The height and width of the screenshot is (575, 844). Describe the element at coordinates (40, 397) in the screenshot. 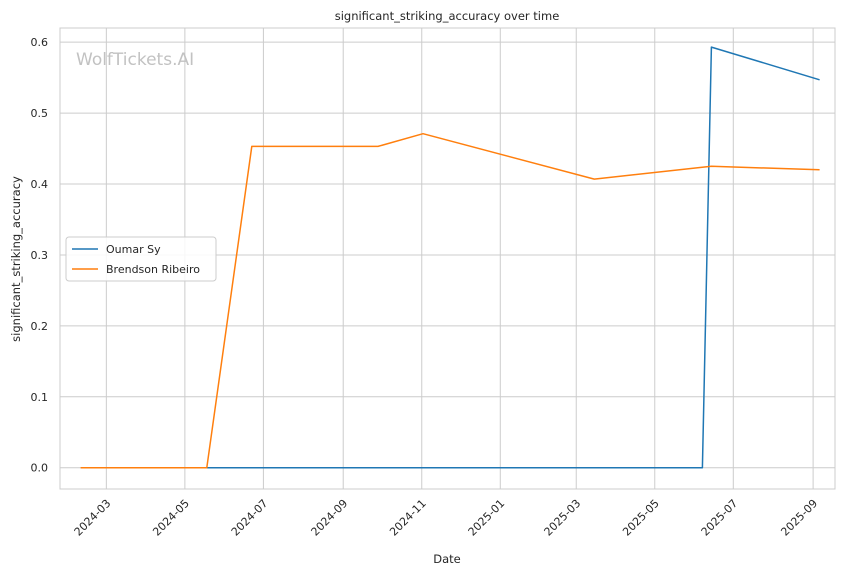

I see `y-tick-label: 0.1` at that location.